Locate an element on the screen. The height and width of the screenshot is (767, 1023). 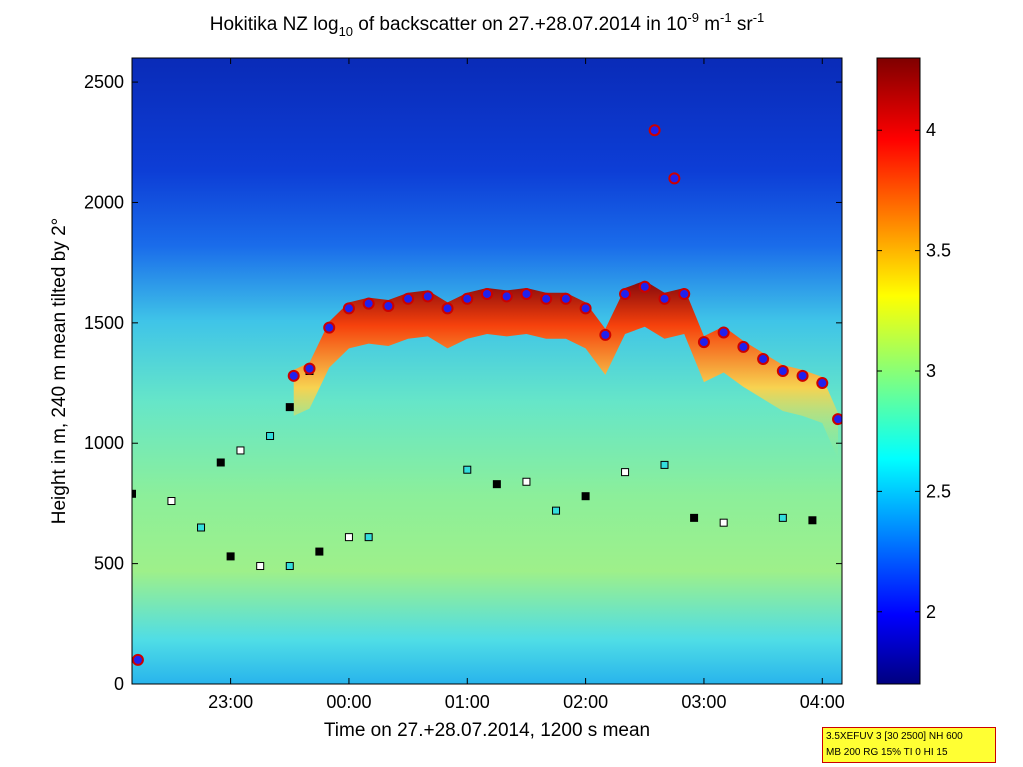
x-tick: 23:00 is located at coordinates (230, 385).